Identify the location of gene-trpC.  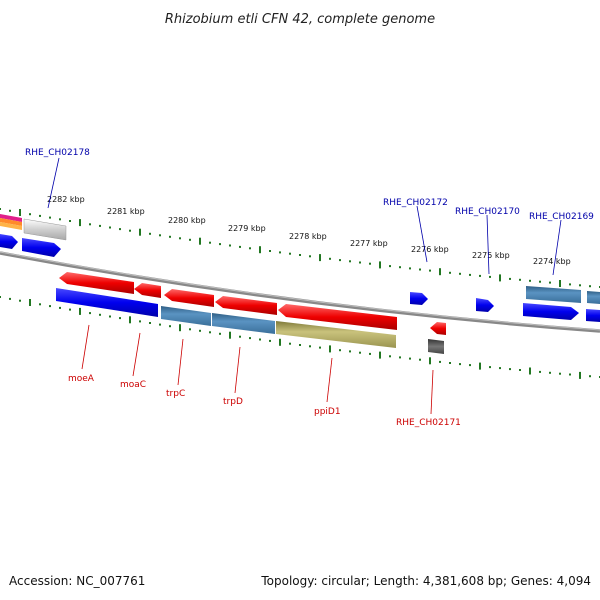
(186, 316).